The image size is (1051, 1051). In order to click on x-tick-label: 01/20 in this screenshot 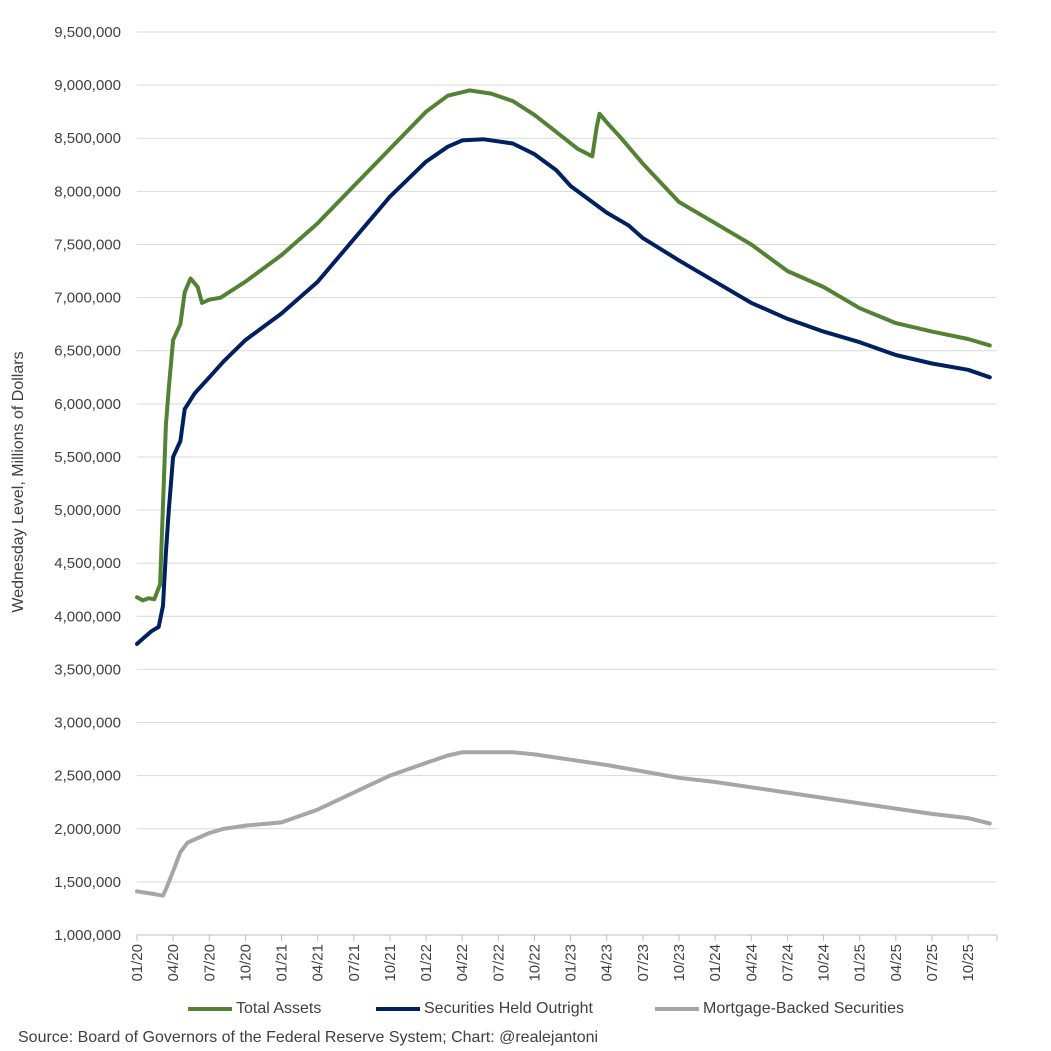, I will do `click(137, 963)`.